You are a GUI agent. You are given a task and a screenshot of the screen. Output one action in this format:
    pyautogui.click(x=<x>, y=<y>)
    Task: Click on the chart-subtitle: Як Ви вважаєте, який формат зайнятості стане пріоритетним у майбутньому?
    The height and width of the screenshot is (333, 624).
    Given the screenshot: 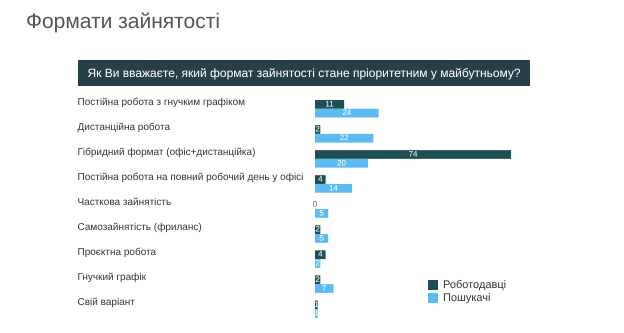 What is the action you would take?
    pyautogui.click(x=304, y=73)
    